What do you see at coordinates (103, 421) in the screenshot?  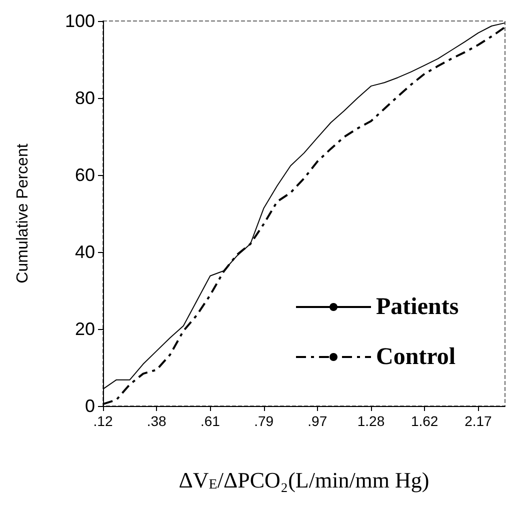 I see `x-tick-label: .12` at bounding box center [103, 421].